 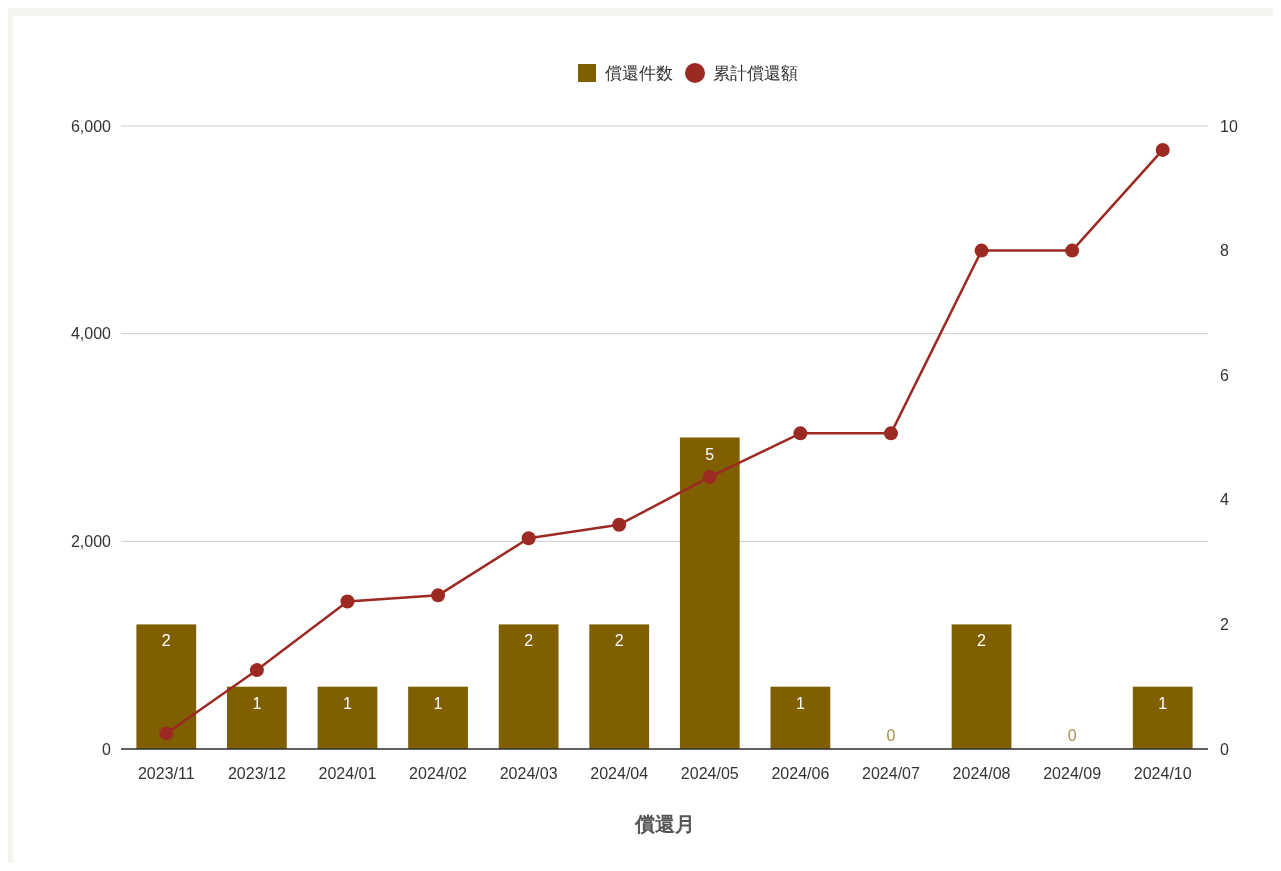 What do you see at coordinates (619, 773) in the screenshot?
I see `x-tick-label: 2024/04` at bounding box center [619, 773].